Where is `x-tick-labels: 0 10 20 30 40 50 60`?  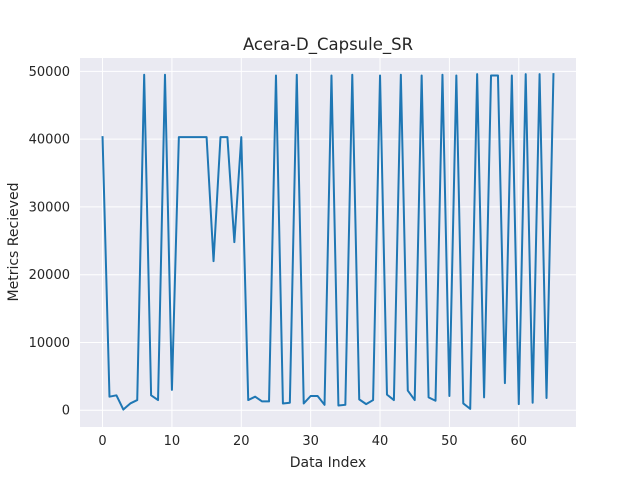 x-tick-labels: 0 10 20 30 40 50 60 is located at coordinates (312, 441).